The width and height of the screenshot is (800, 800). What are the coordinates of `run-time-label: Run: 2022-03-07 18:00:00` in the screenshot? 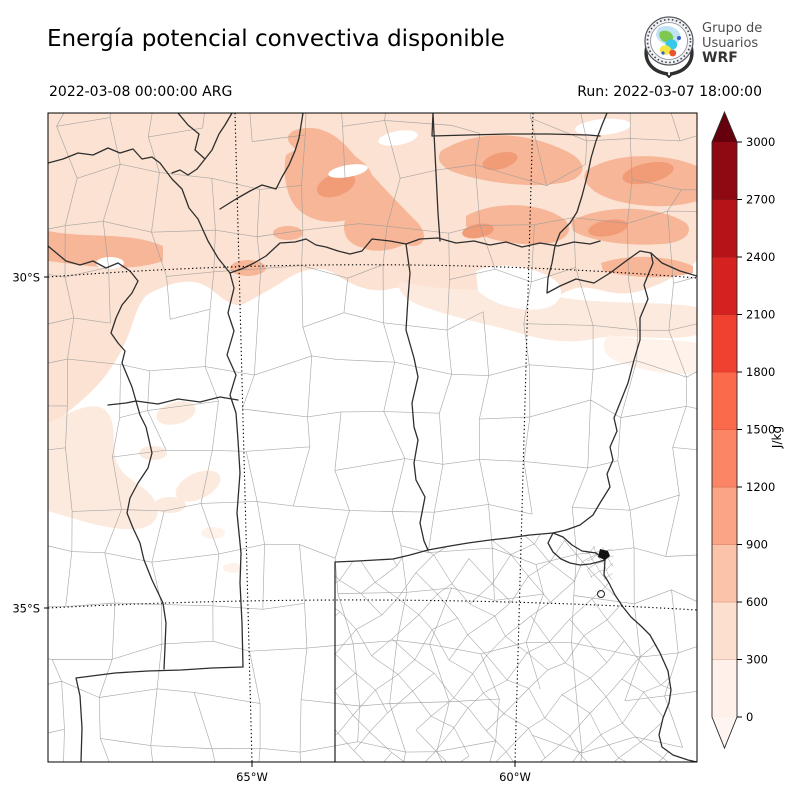 It's located at (669, 92).